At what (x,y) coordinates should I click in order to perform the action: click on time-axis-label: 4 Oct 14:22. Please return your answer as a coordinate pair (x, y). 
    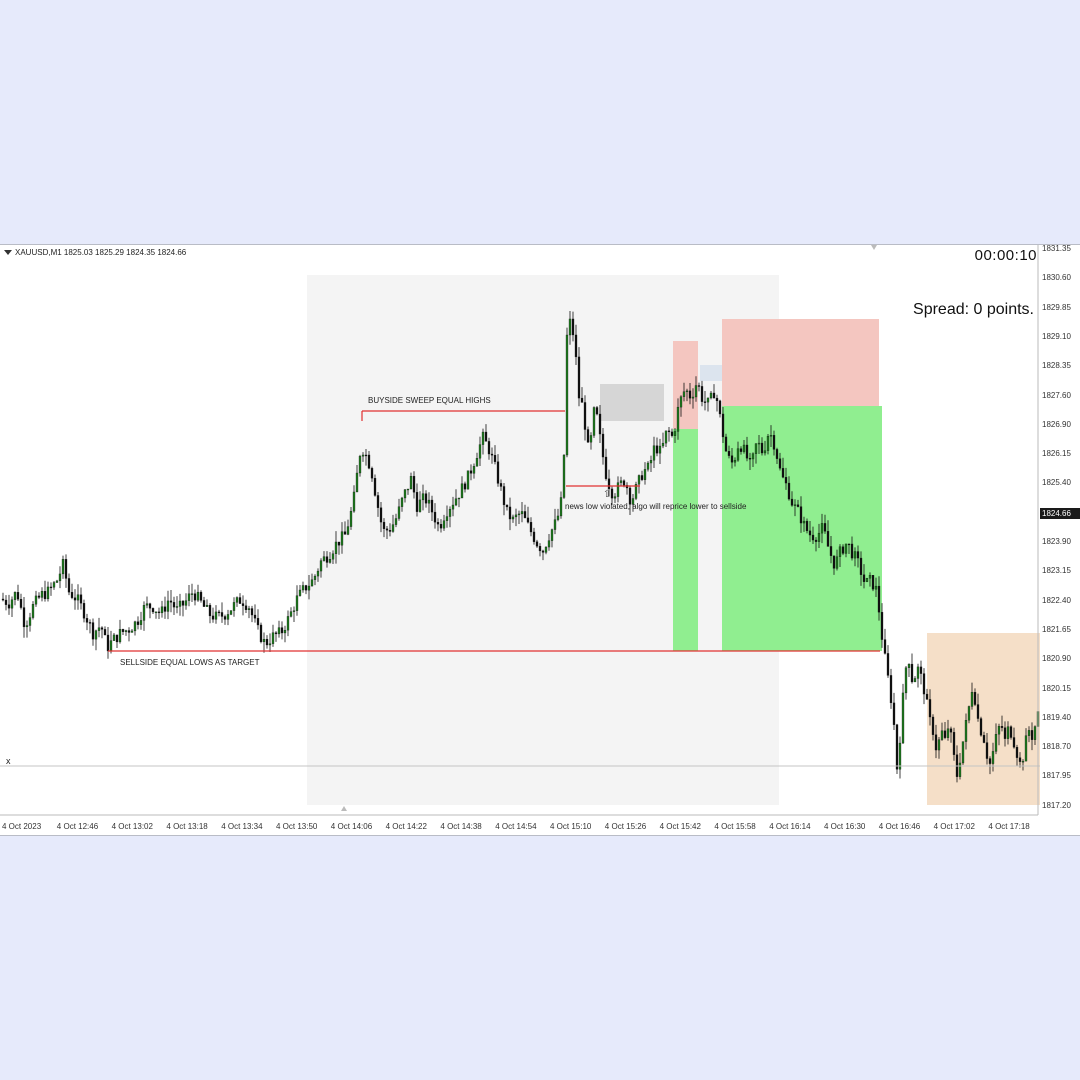
    Looking at the image, I should click on (406, 826).